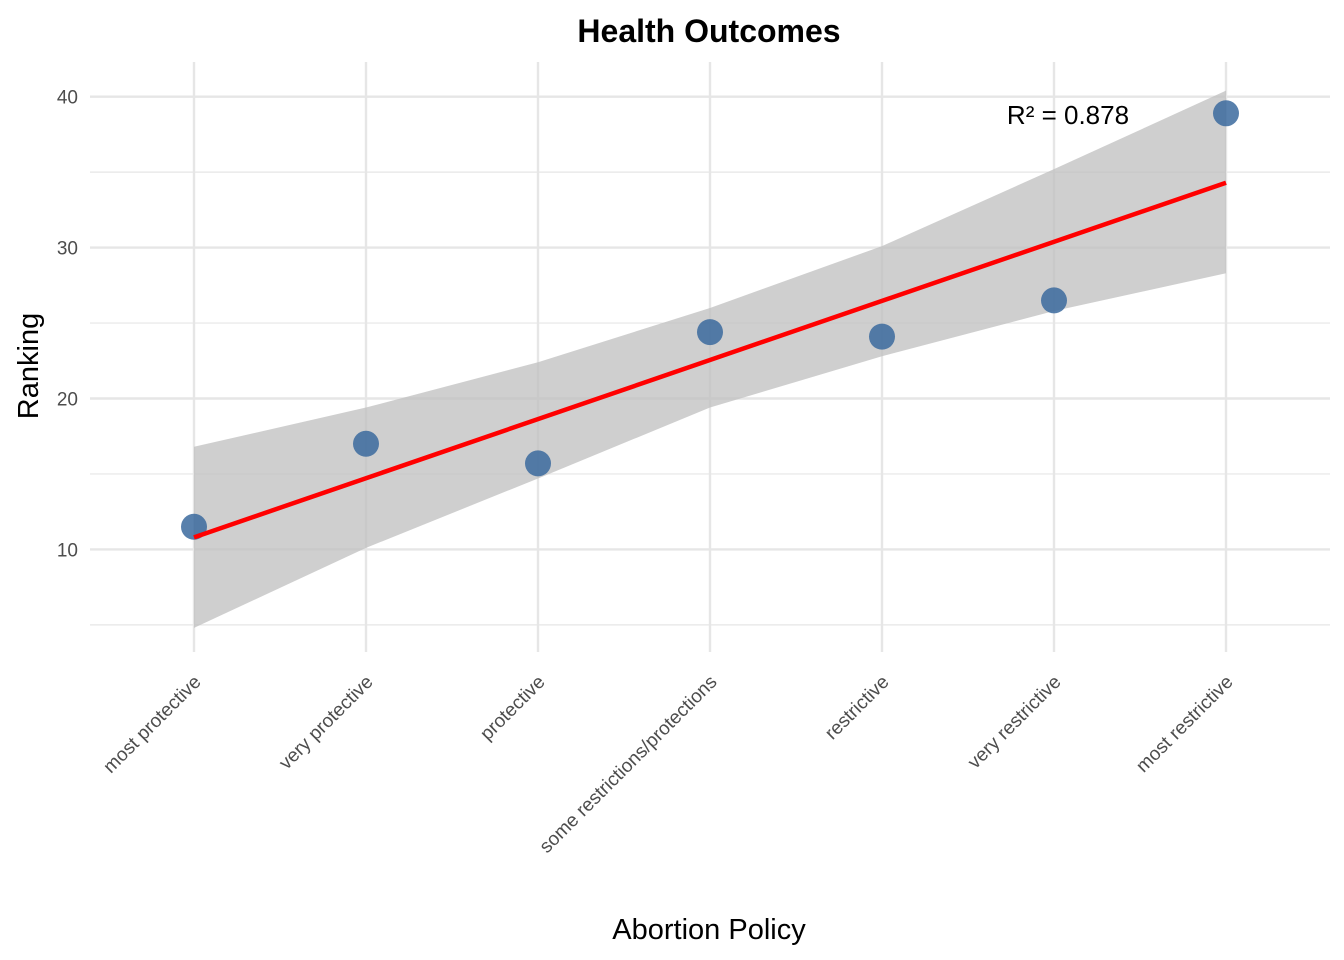  What do you see at coordinates (29, 366) in the screenshot?
I see `y-axis-title: Ranking` at bounding box center [29, 366].